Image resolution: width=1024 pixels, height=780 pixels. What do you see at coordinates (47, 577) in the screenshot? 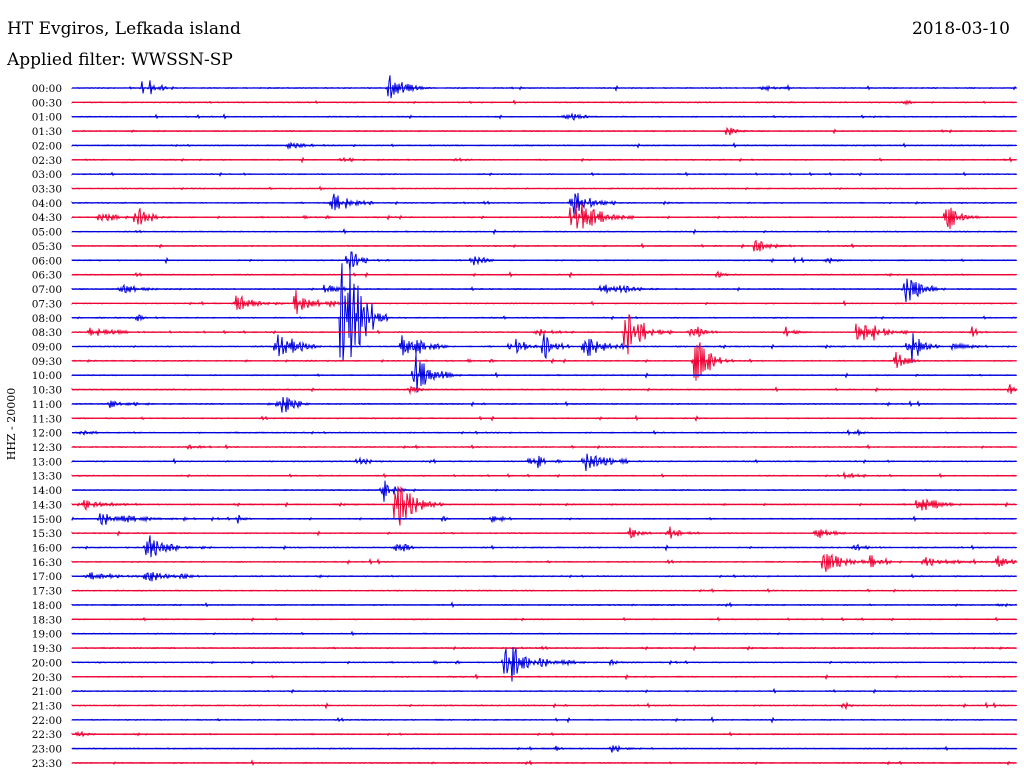
I see `time-label: 17:00` at bounding box center [47, 577].